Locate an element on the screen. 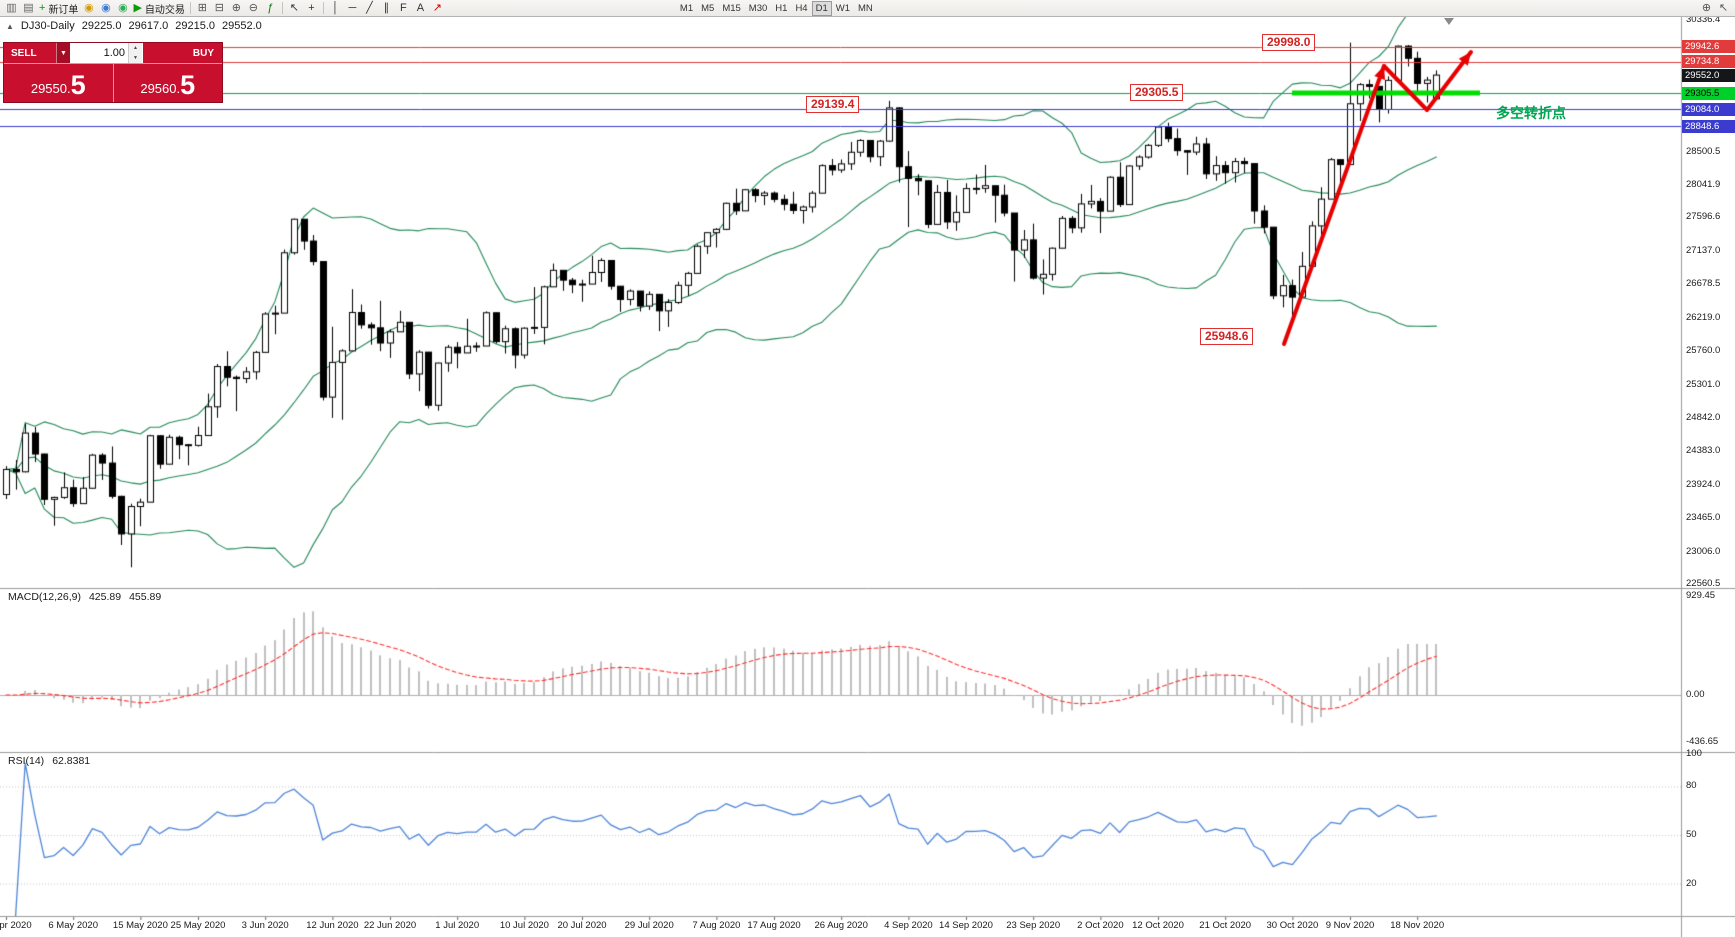 Image resolution: width=1735 pixels, height=937 pixels. price-axis-label: 24842.0 is located at coordinates (1703, 417).